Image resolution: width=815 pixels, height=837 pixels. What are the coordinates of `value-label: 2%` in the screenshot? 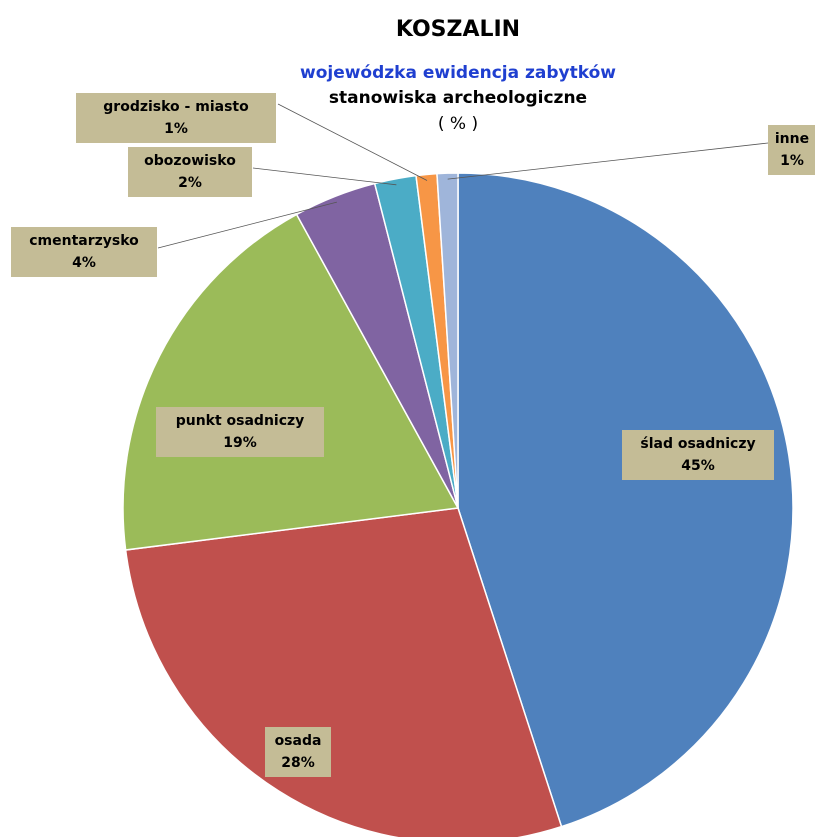 It's located at (190, 183).